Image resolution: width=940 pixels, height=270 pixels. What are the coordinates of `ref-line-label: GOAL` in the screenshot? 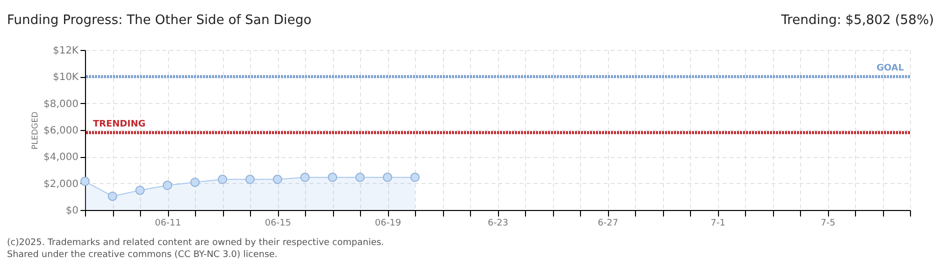 It's located at (890, 69).